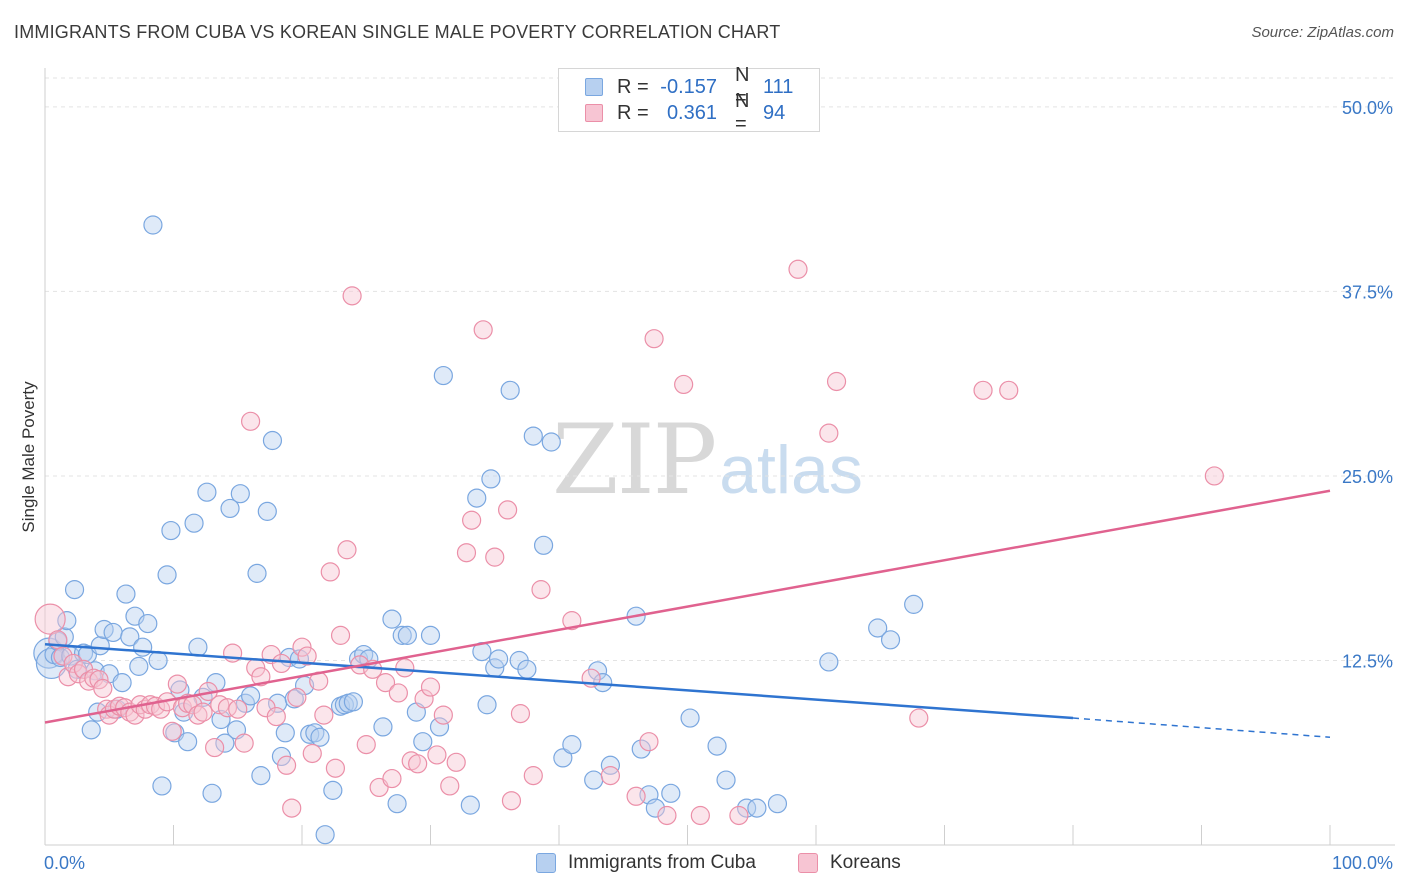 Image resolution: width=1406 pixels, height=892 pixels. I want to click on y-tick-label: 50.0%, so click(1367, 108).